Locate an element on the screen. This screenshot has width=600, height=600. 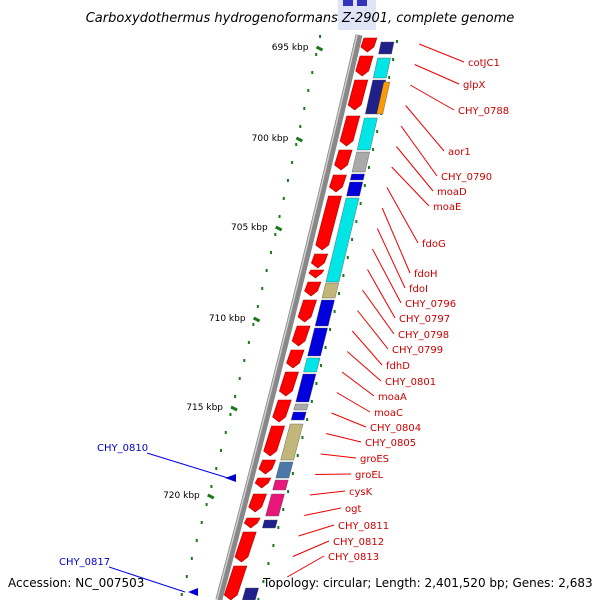
gene-label: fdoH is located at coordinates (426, 274).